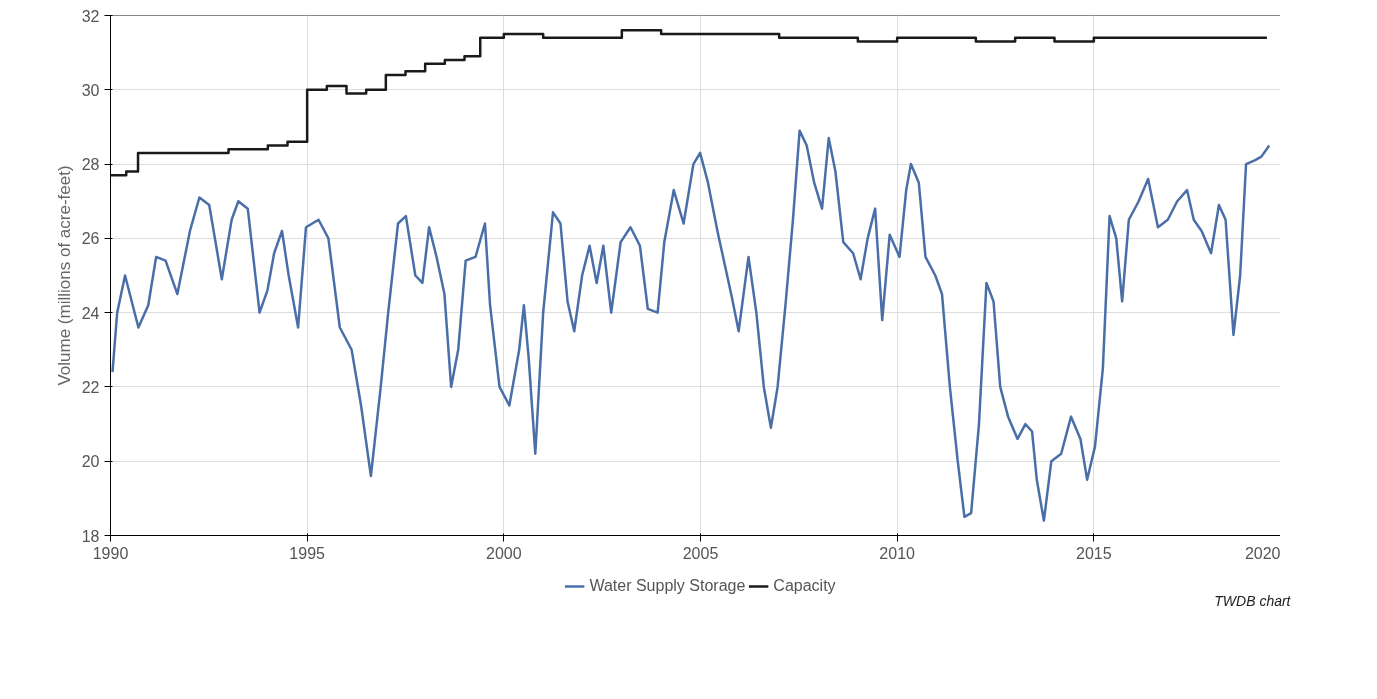  Describe the element at coordinates (504, 553) in the screenshot. I see `x-tick-label: 2000` at that location.